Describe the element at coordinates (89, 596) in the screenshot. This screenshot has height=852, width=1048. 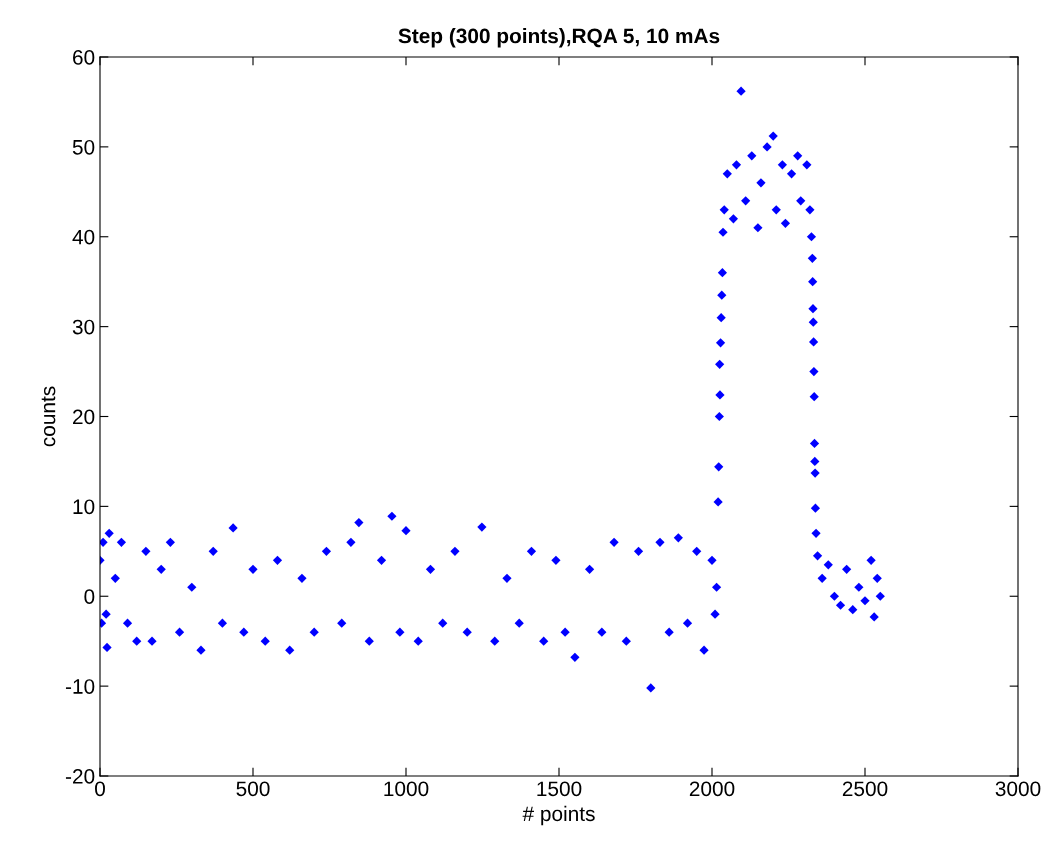
I see `y-tick-label: 0` at that location.